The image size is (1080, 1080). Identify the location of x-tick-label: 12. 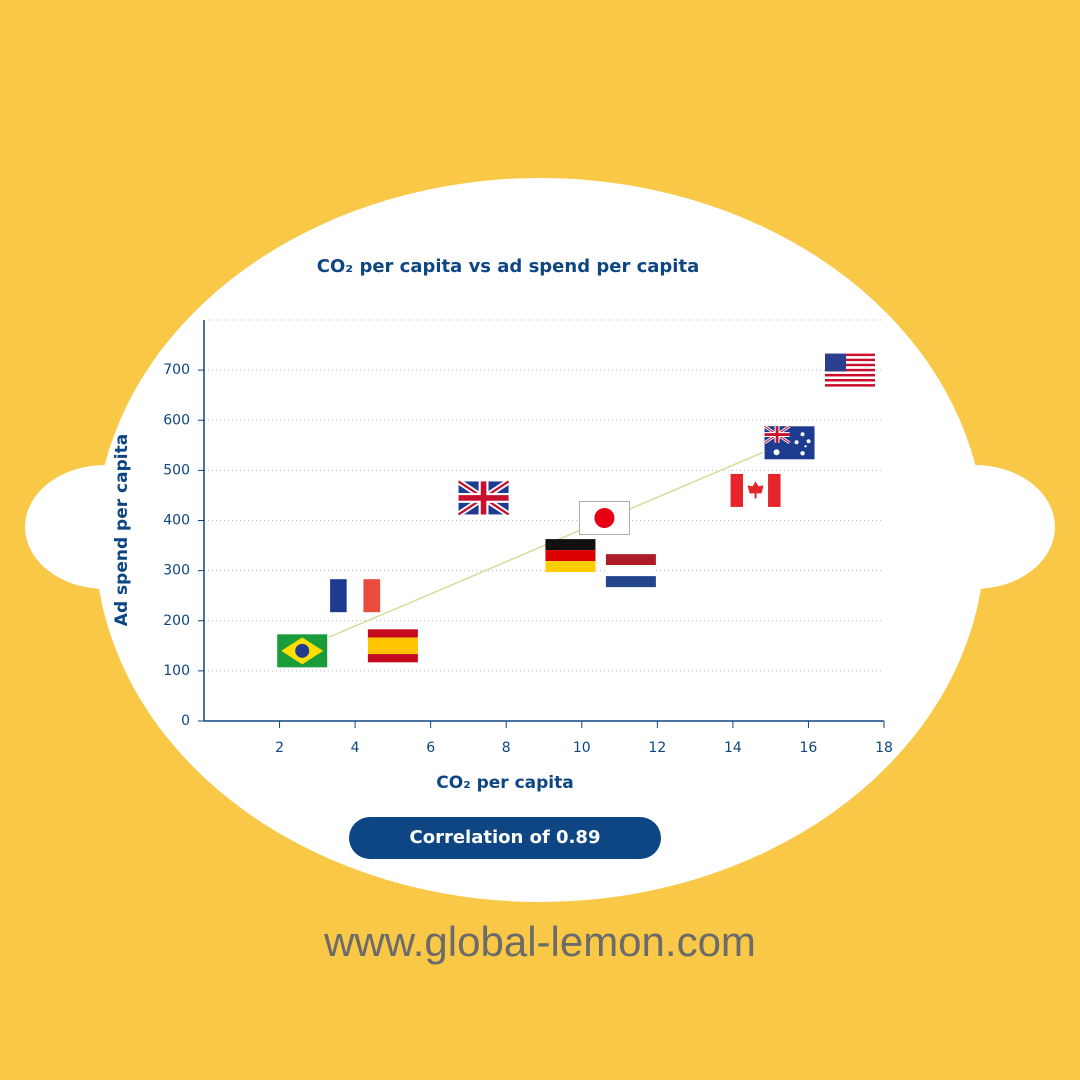
(657, 748).